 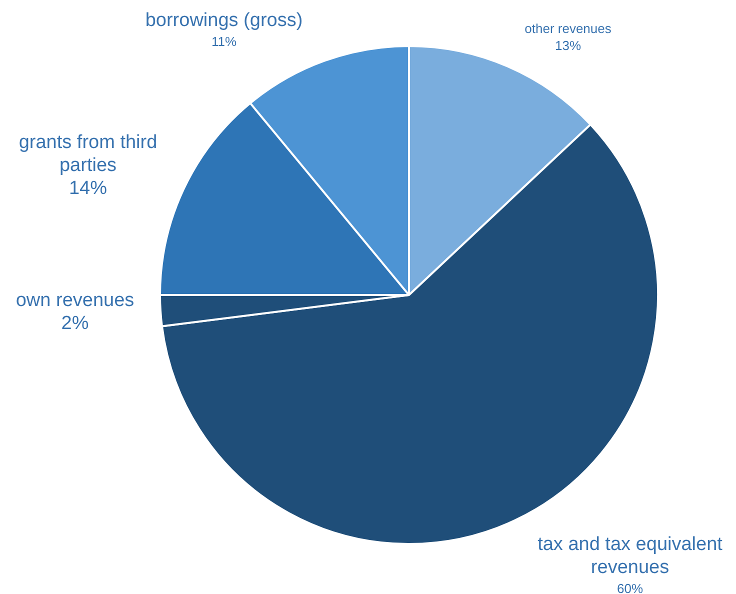 I want to click on data-label: 14%, so click(x=88, y=188).